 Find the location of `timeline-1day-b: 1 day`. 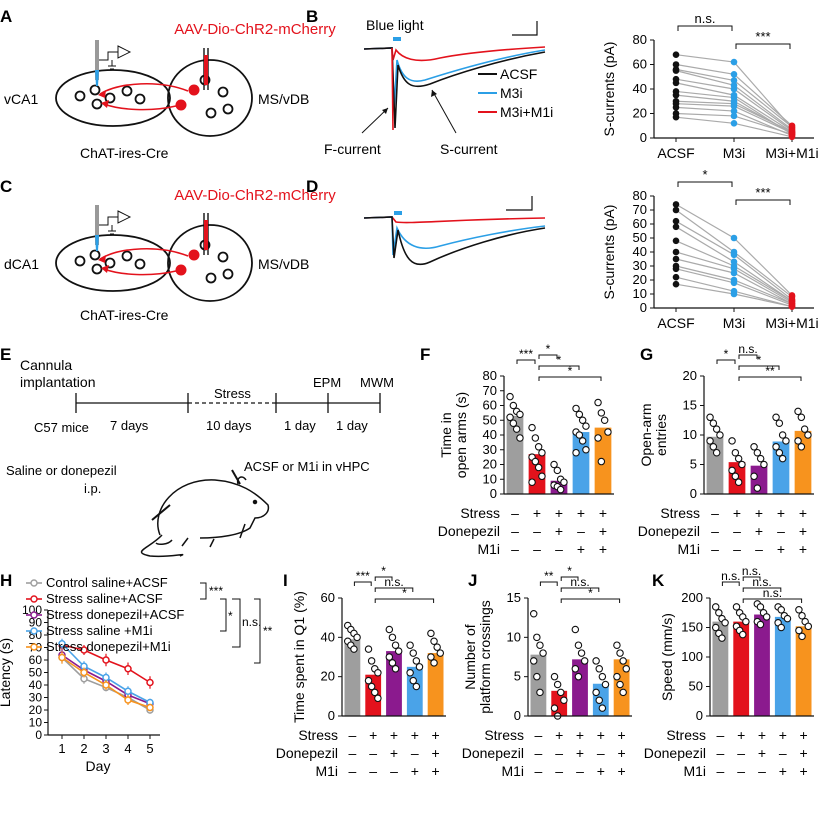

timeline-1day-b: 1 day is located at coordinates (352, 425).